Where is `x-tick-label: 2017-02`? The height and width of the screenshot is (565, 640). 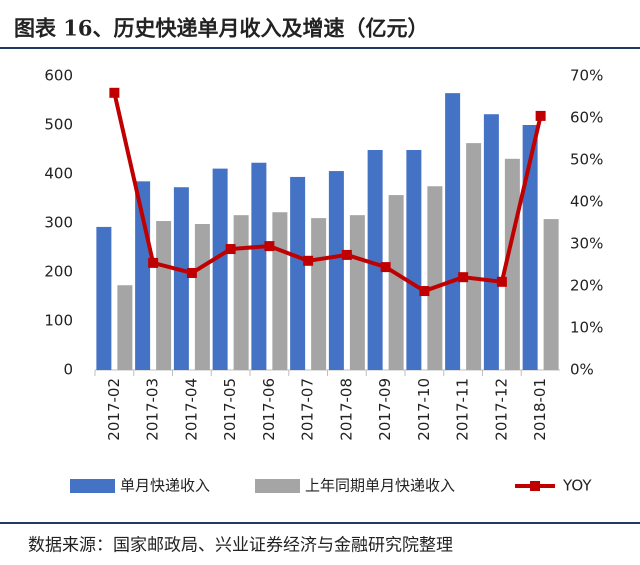 x-tick-label: 2017-02 is located at coordinates (114, 409).